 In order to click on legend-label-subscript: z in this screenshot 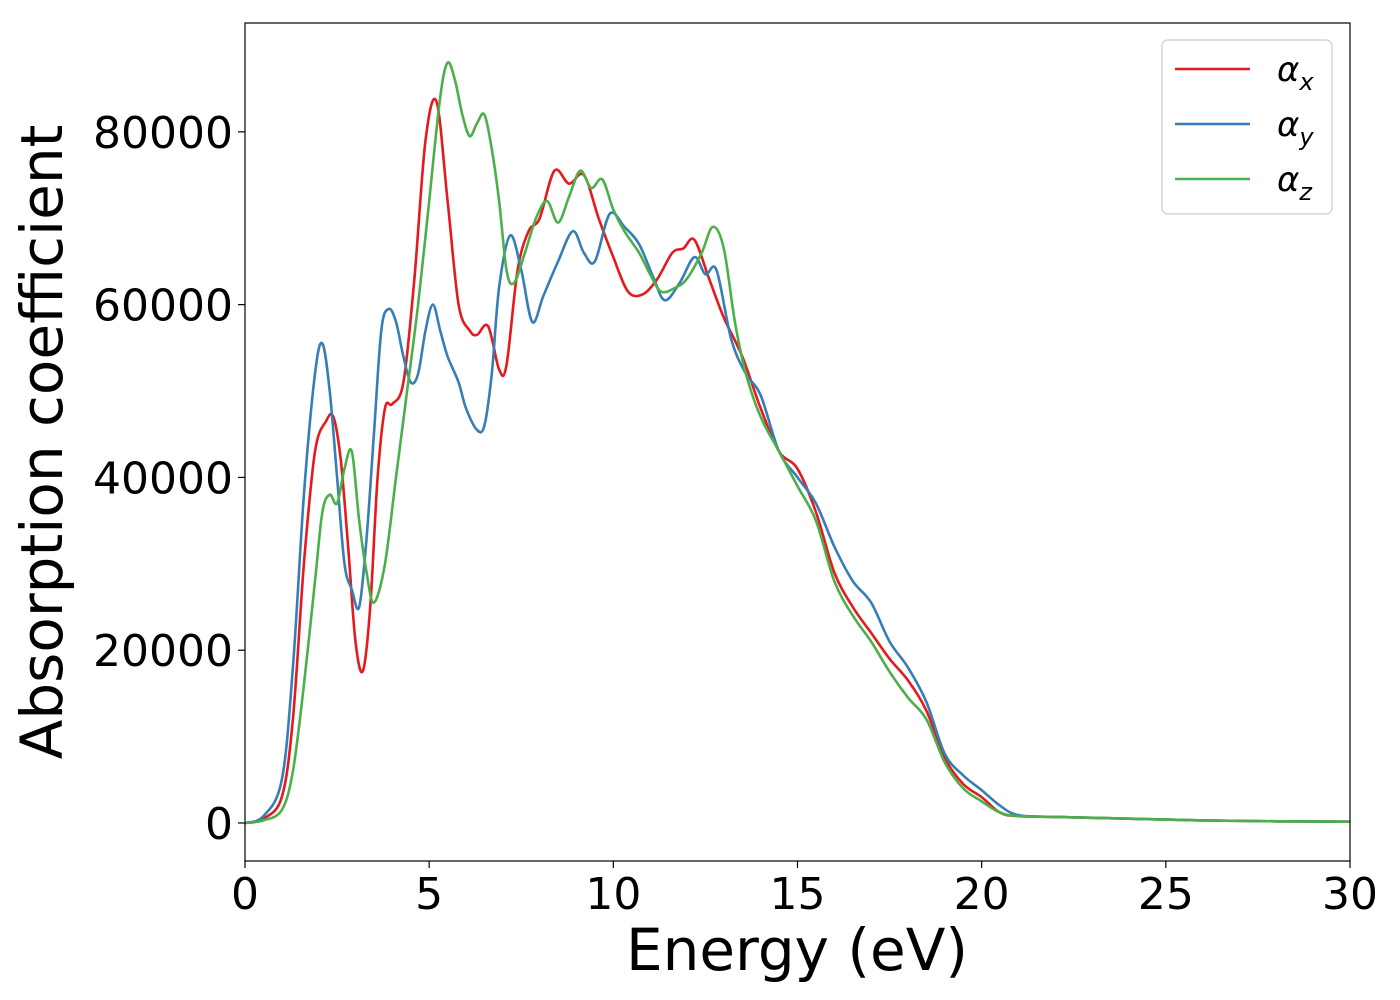, I will do `click(1305, 192)`.